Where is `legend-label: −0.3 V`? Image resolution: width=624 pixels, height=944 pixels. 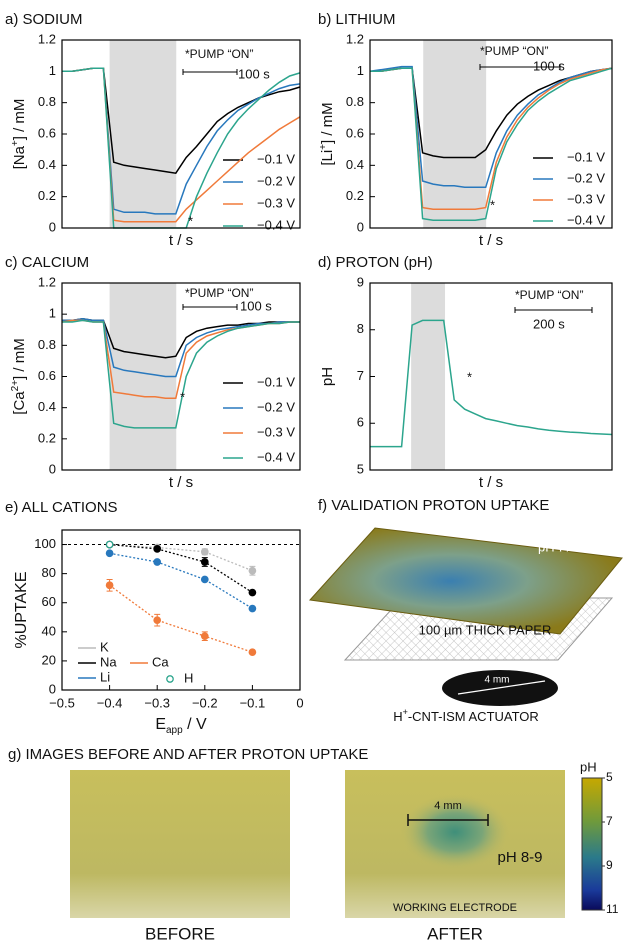
legend-label: −0.3 V is located at coordinates (276, 431).